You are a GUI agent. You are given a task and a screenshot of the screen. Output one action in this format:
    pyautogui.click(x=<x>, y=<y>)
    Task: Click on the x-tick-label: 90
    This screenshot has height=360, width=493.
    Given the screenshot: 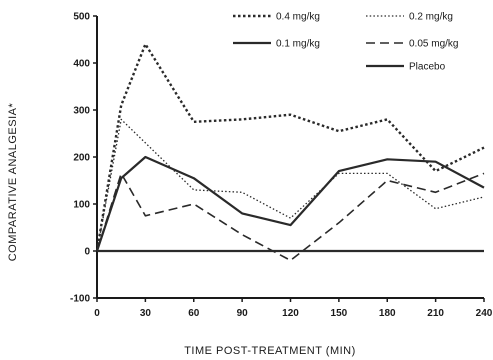 What is the action you would take?
    pyautogui.click(x=243, y=313)
    